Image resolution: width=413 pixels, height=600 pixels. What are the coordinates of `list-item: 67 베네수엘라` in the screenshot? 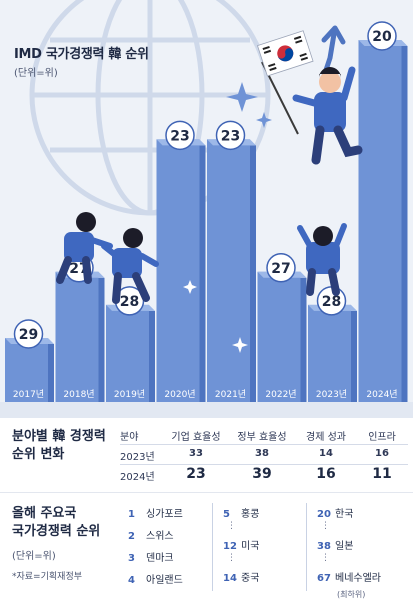 It's located at (349, 578).